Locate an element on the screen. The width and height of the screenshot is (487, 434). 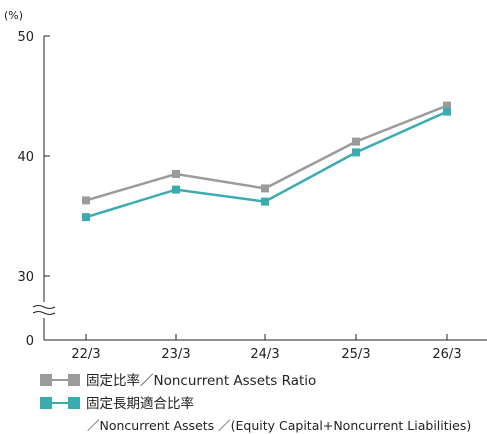
y-tick-label-30: 30 is located at coordinates (25, 277).